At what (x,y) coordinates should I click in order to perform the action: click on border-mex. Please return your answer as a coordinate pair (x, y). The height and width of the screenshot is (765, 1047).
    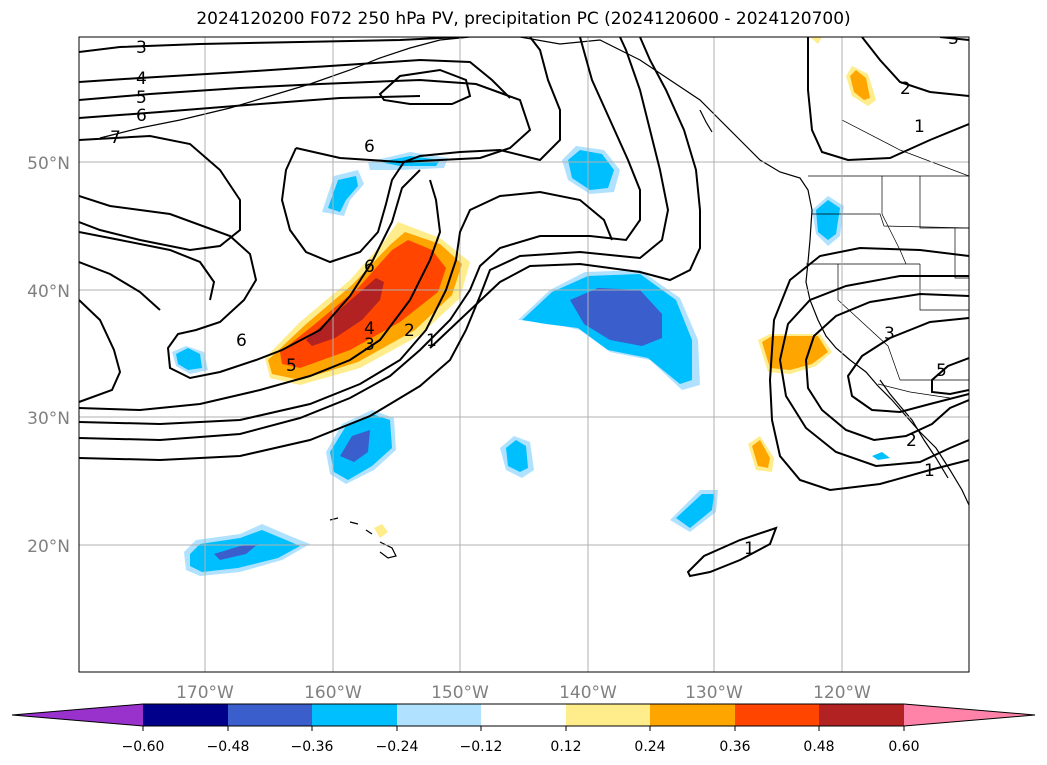
    Looking at the image, I should click on (914, 391).